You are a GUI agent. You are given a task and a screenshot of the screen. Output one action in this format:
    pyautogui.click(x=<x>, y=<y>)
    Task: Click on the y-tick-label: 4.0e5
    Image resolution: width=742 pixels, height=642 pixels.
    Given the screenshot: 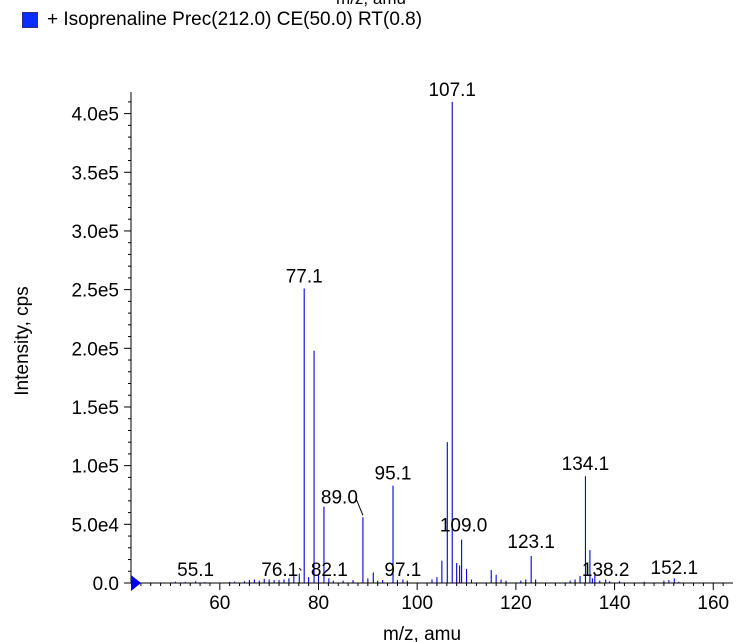 What is the action you would take?
    pyautogui.click(x=95, y=115)
    